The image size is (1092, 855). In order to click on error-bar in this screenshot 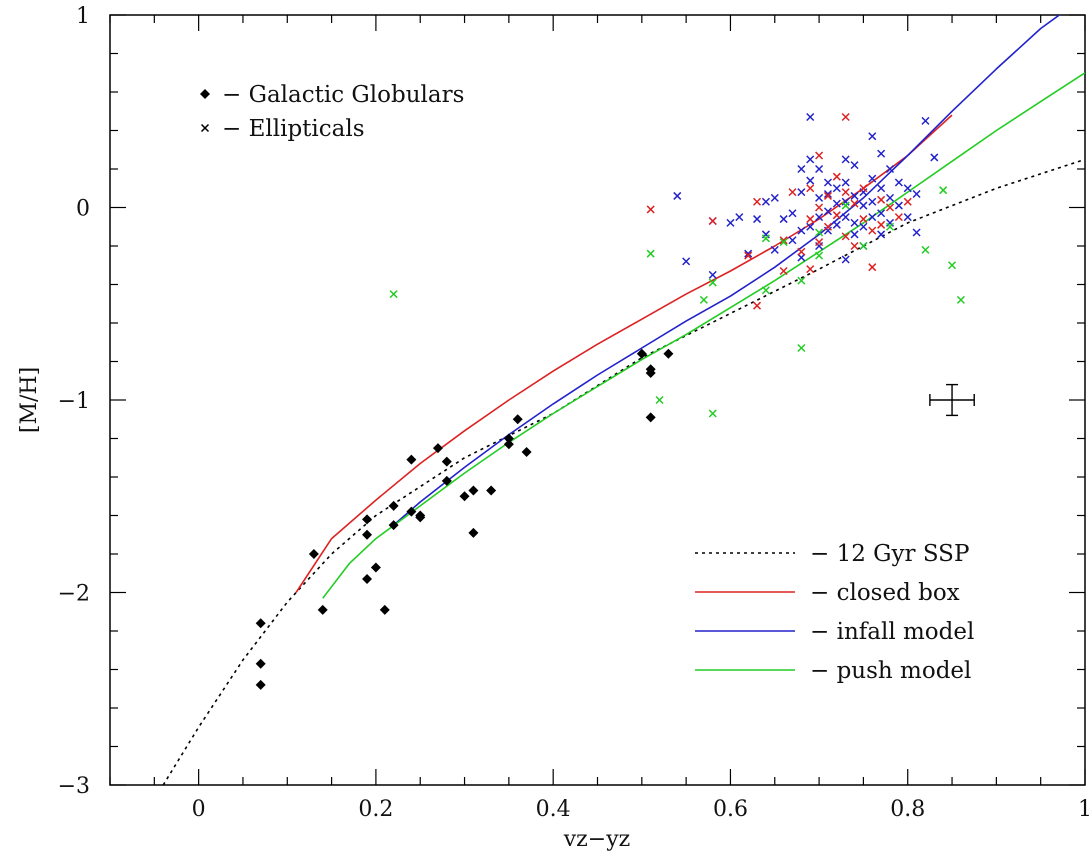, I will do `click(952, 400)`.